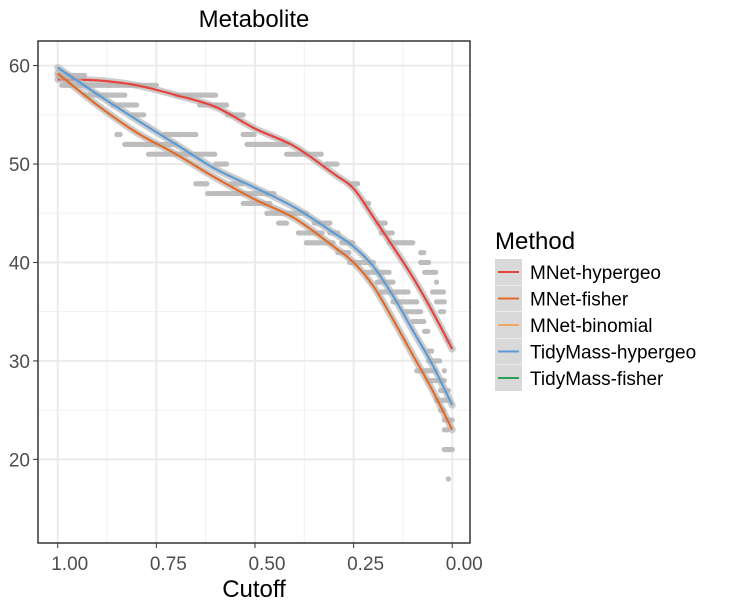 This screenshot has width=749, height=608. I want to click on legend-label: TidyMass-fisher, so click(597, 379).